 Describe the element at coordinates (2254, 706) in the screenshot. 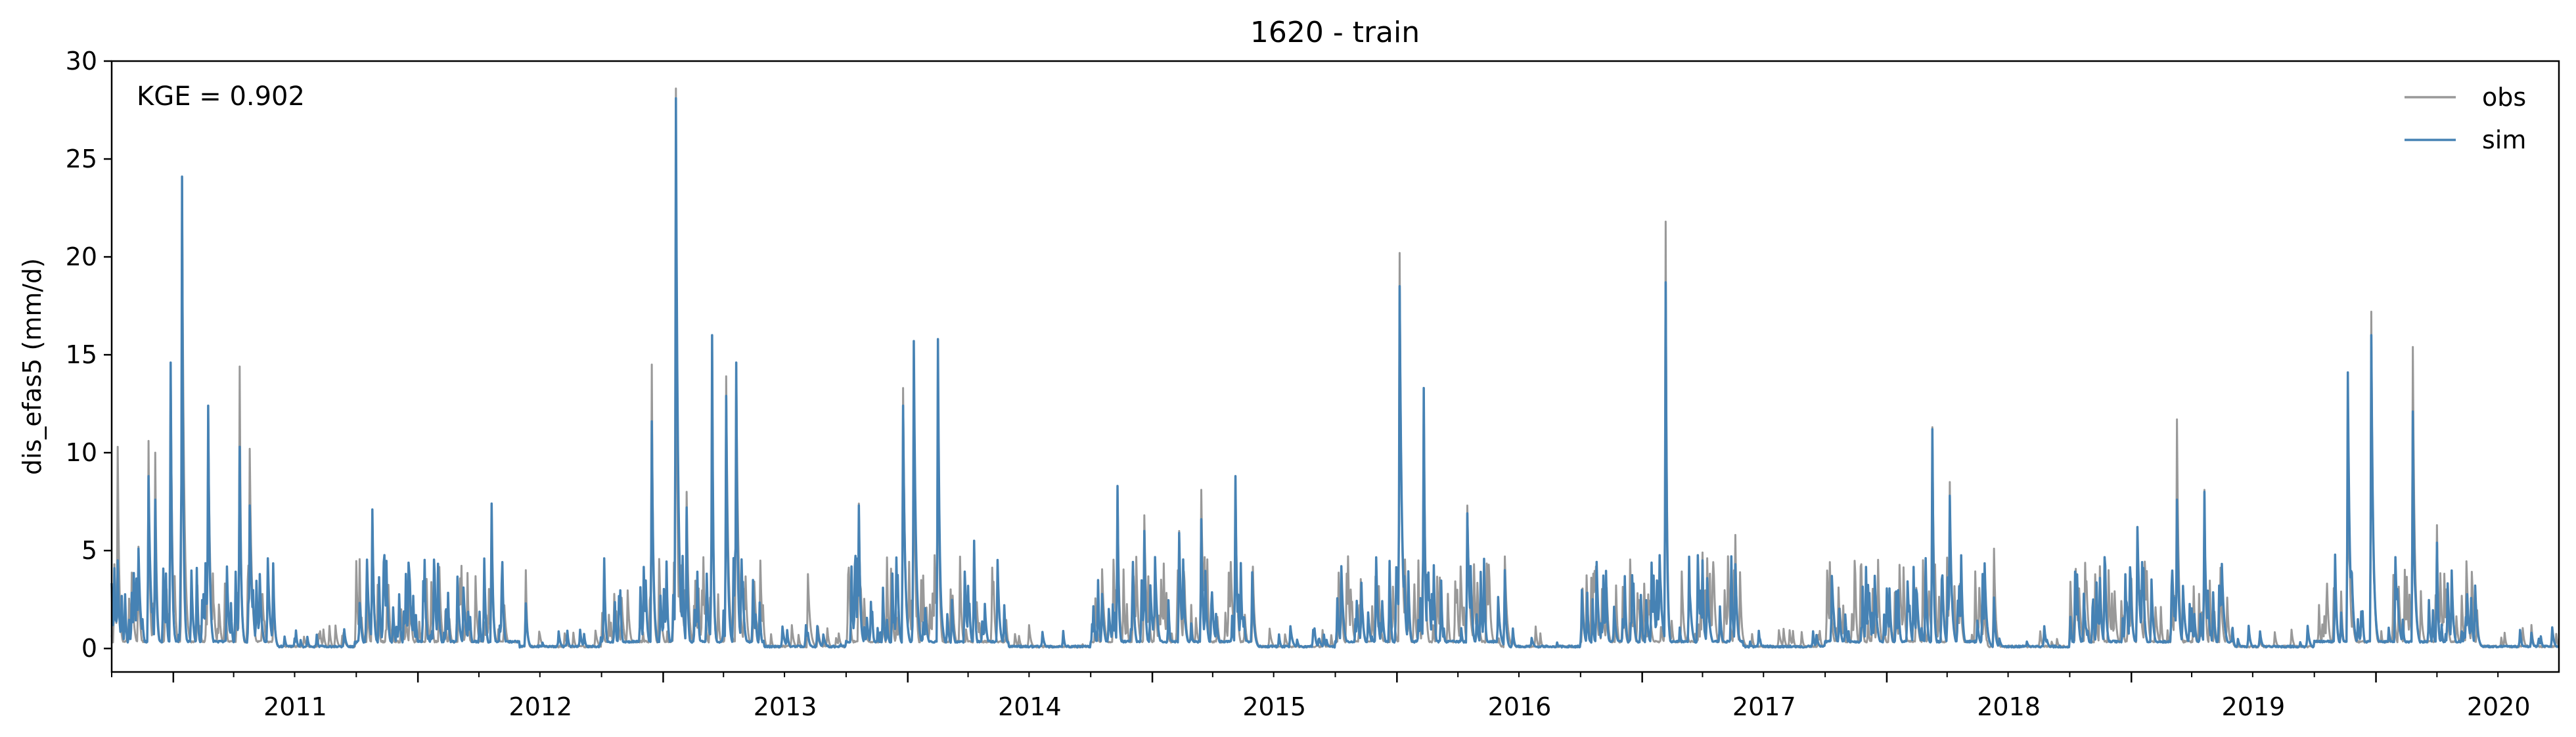

I see `x-tick-label: 2019` at that location.